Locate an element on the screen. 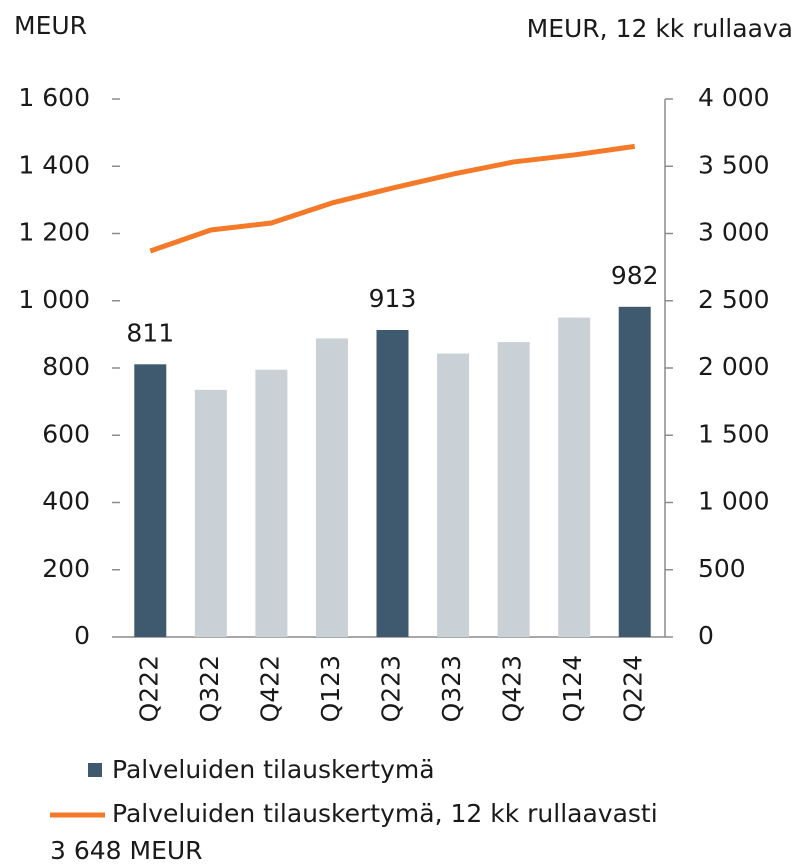 This screenshot has height=865, width=793. x-tick-label: Q222 is located at coordinates (148, 688).